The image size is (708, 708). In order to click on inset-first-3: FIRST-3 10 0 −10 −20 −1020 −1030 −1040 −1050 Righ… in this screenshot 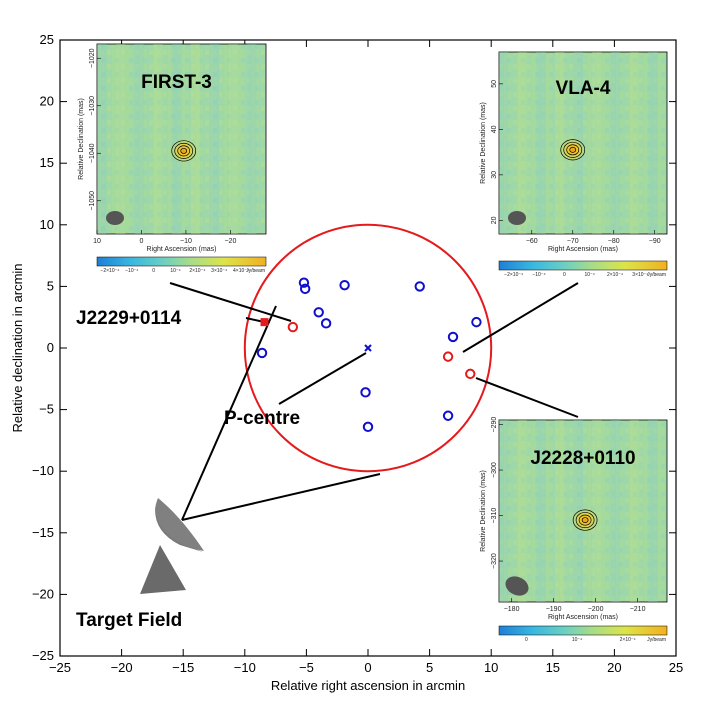, I will do `click(172, 158)`.